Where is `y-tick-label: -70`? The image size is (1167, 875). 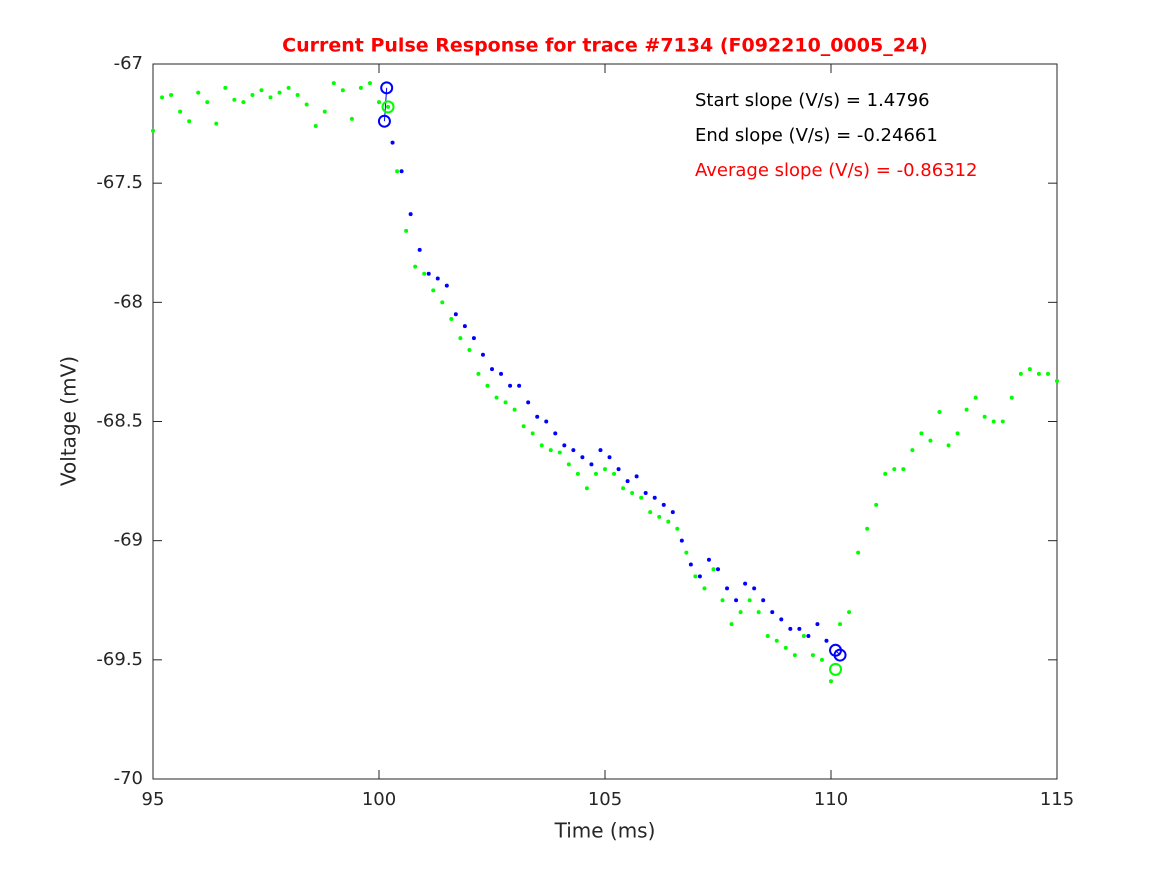 y-tick-label: -70 is located at coordinates (128, 778).